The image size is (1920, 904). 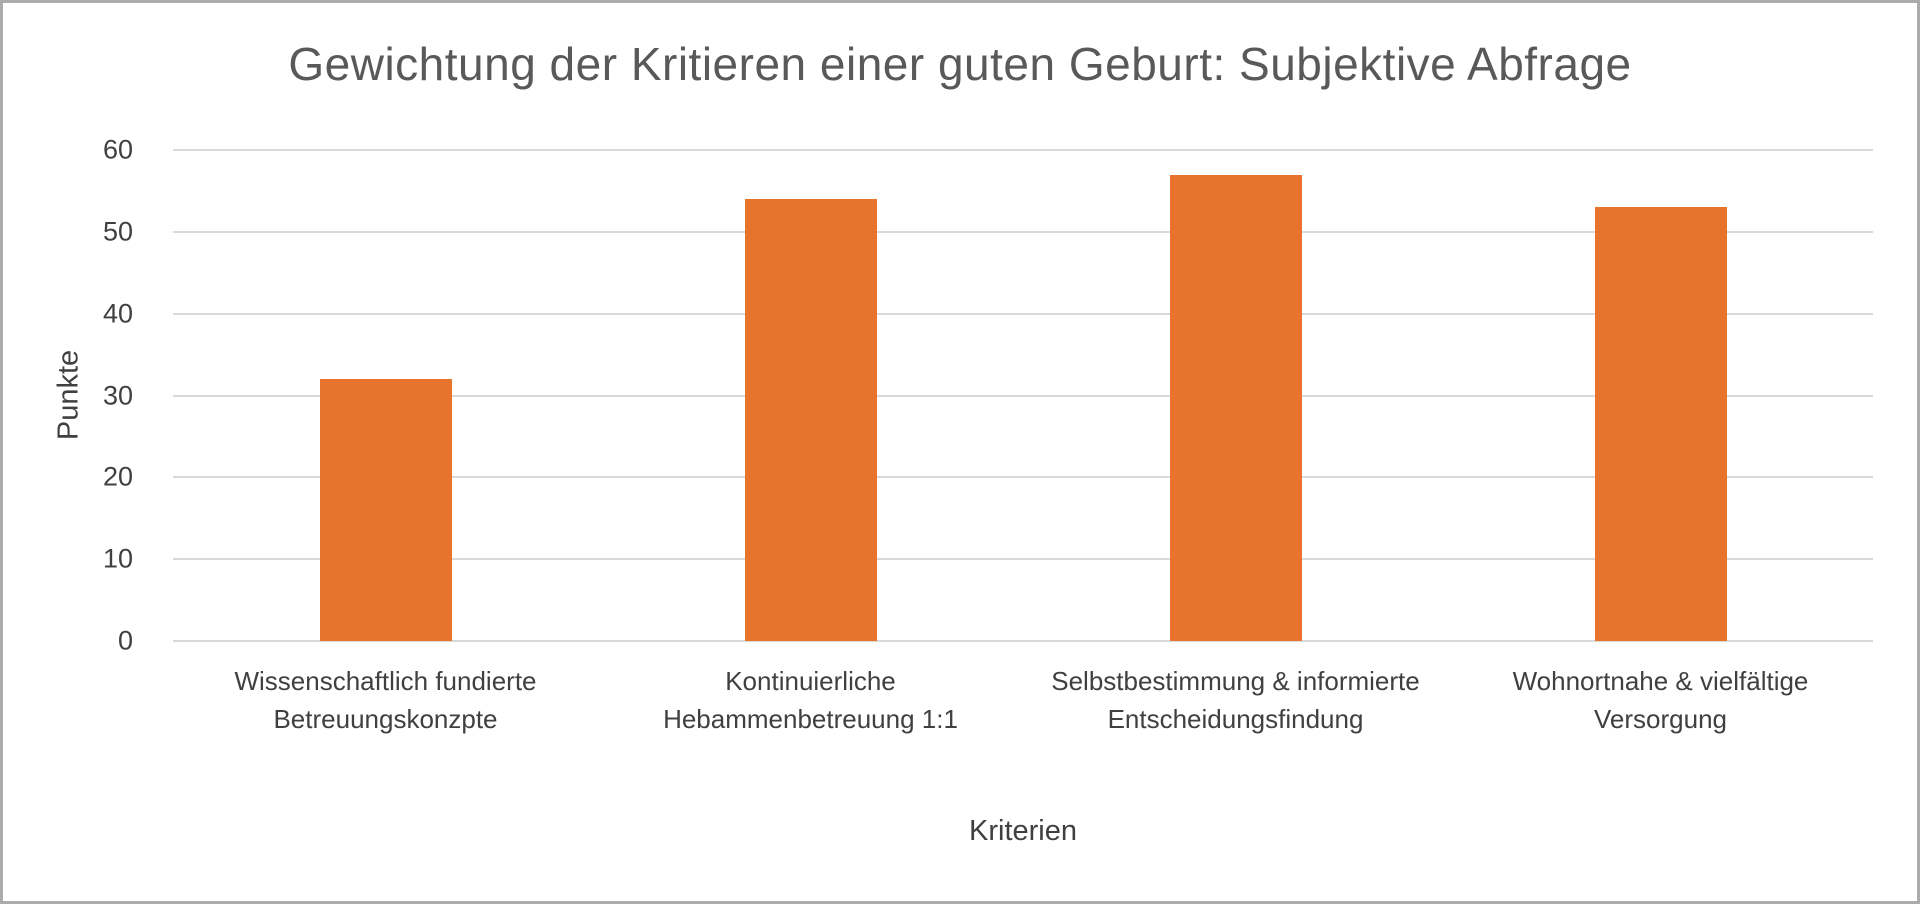 I want to click on x-category-label: Wohnortnahe & vielfältige Versorgung, so click(x=1660, y=700).